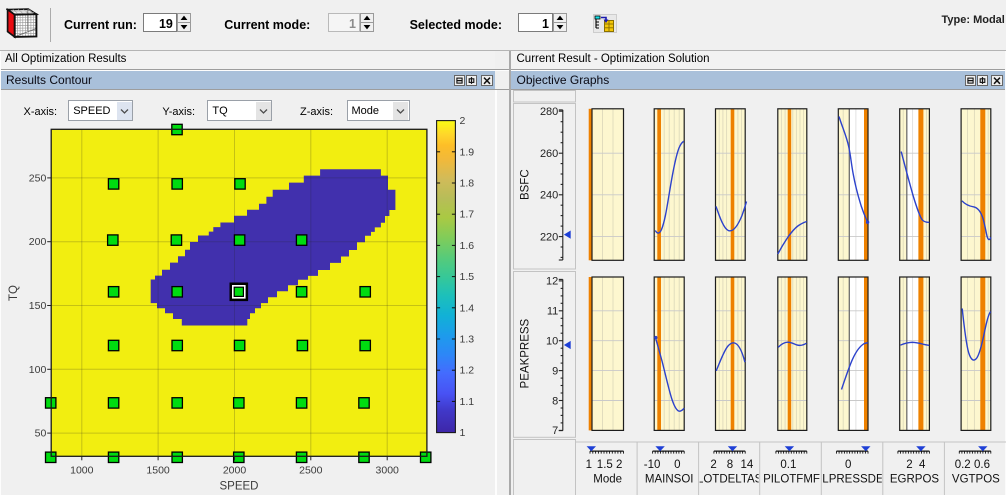 This screenshot has width=1006, height=495. What do you see at coordinates (525, 184) in the screenshot?
I see `svg-text: BSFC` at bounding box center [525, 184].